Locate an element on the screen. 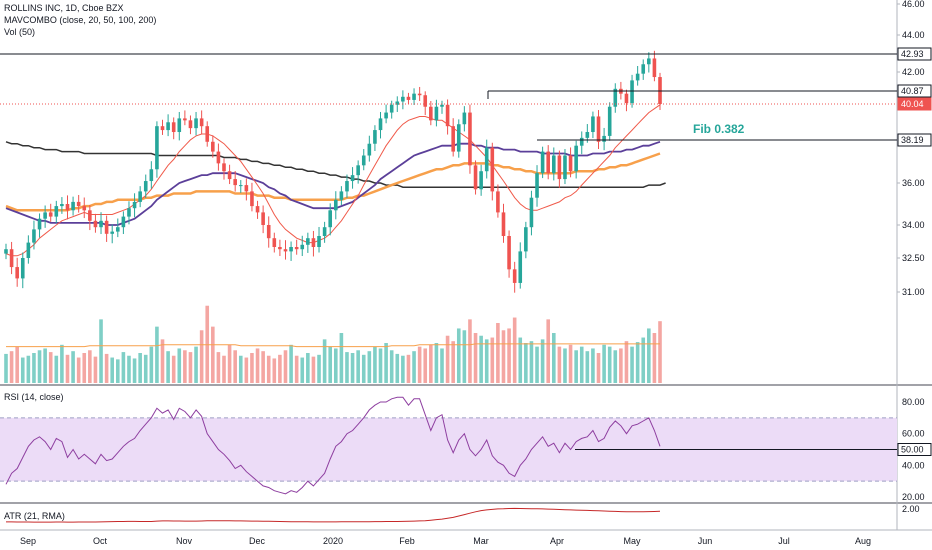 The height and width of the screenshot is (550, 932). price-tick-label: 42.00 is located at coordinates (913, 72).